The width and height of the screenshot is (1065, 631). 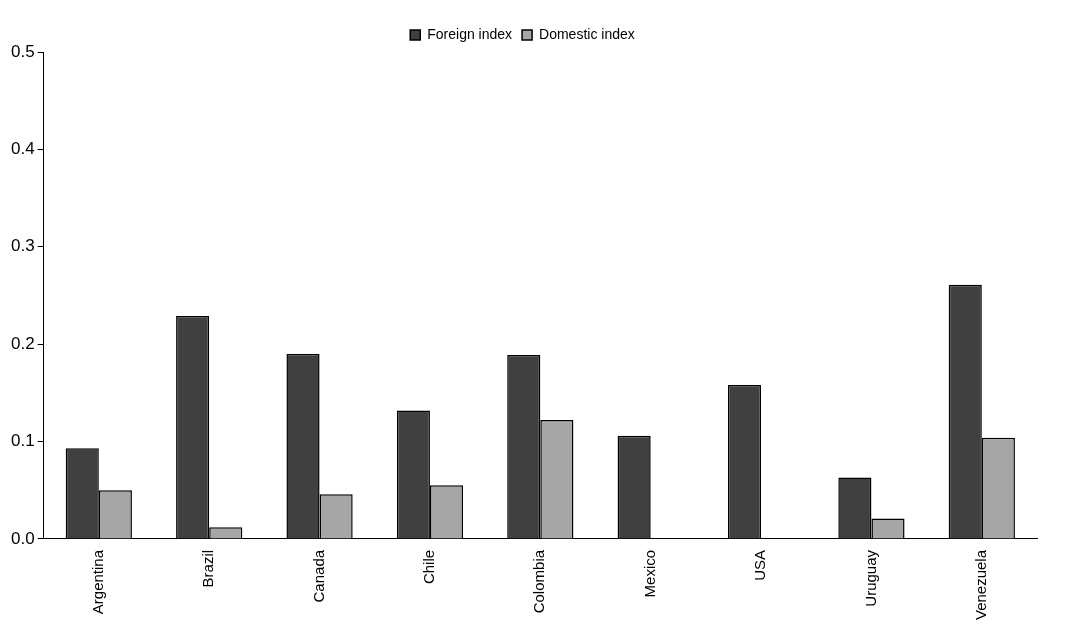 I want to click on x-tick-label: Mexico, so click(x=649, y=573).